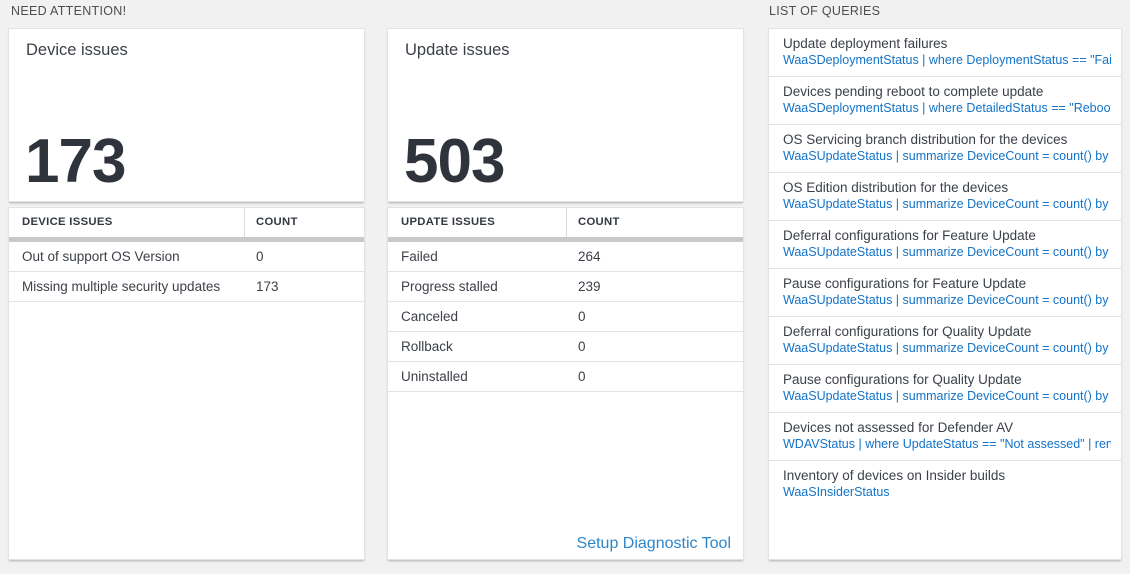 The width and height of the screenshot is (1130, 574). Describe the element at coordinates (902, 379) in the screenshot. I see `query-title: Pause configurations for Quality Update` at that location.